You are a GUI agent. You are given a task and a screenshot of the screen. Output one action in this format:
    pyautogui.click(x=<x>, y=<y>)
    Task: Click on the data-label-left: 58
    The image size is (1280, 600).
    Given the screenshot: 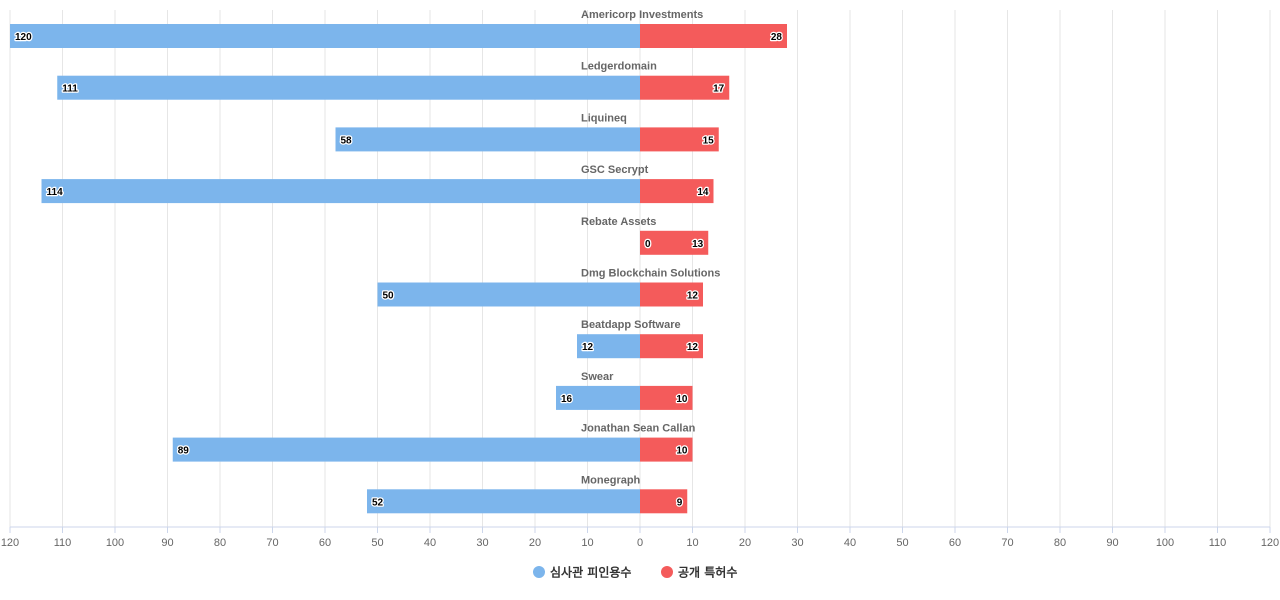 What is the action you would take?
    pyautogui.click(x=347, y=140)
    